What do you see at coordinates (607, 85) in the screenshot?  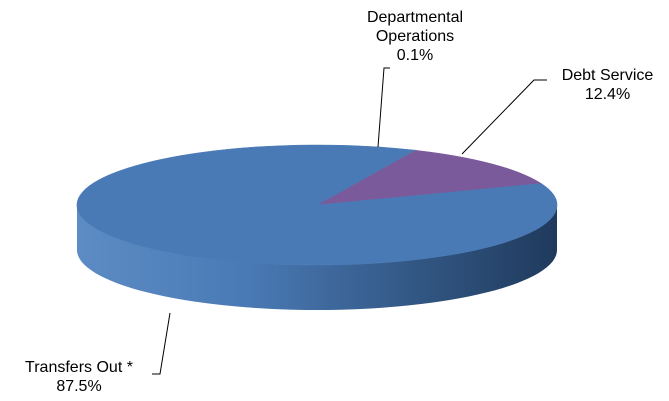 I see `slice-label-debt-service: Debt Service 12.4%` at bounding box center [607, 85].